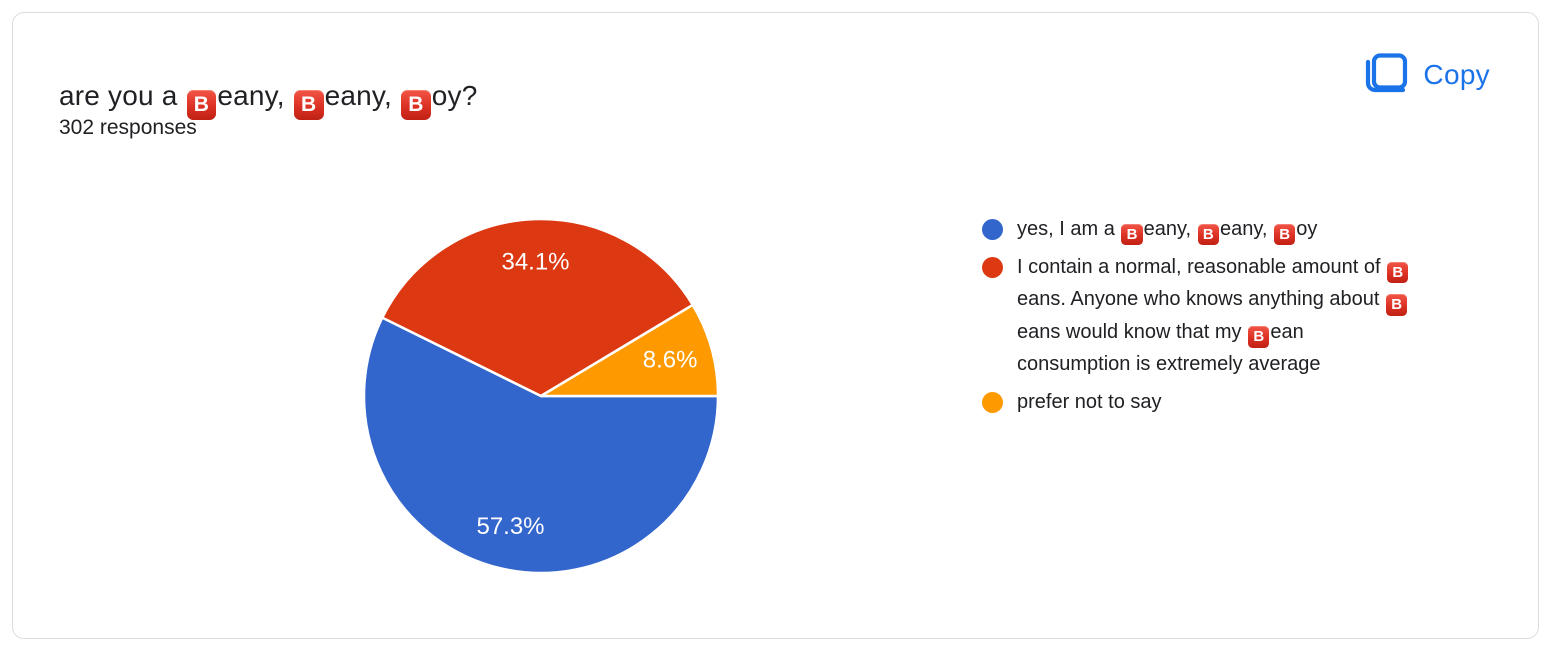  Describe the element at coordinates (1386, 75) in the screenshot. I see `copy-icon` at that location.